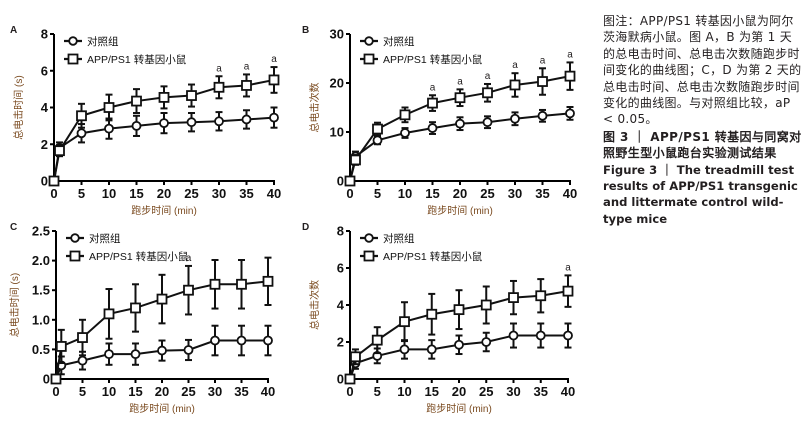  I want to click on panel-label: B, so click(305, 30).